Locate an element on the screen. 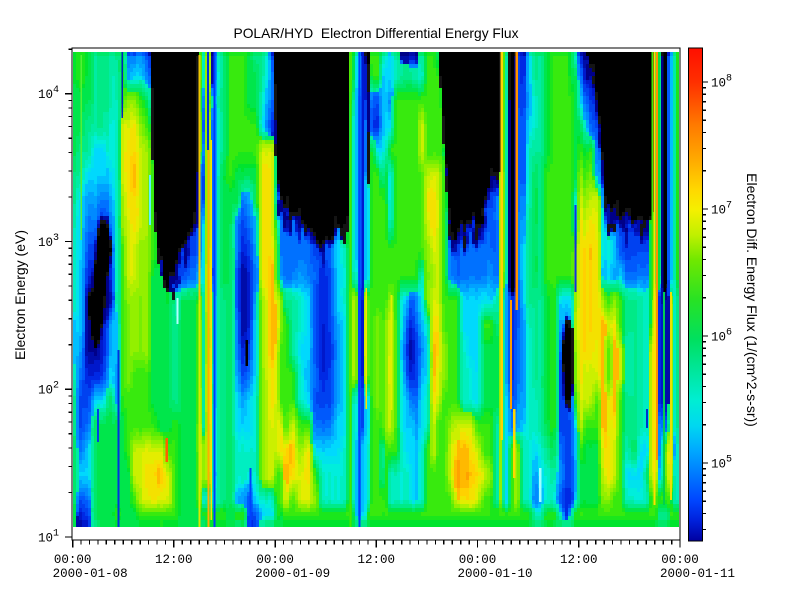  svg-text: 2000-01-08 is located at coordinates (90, 574).